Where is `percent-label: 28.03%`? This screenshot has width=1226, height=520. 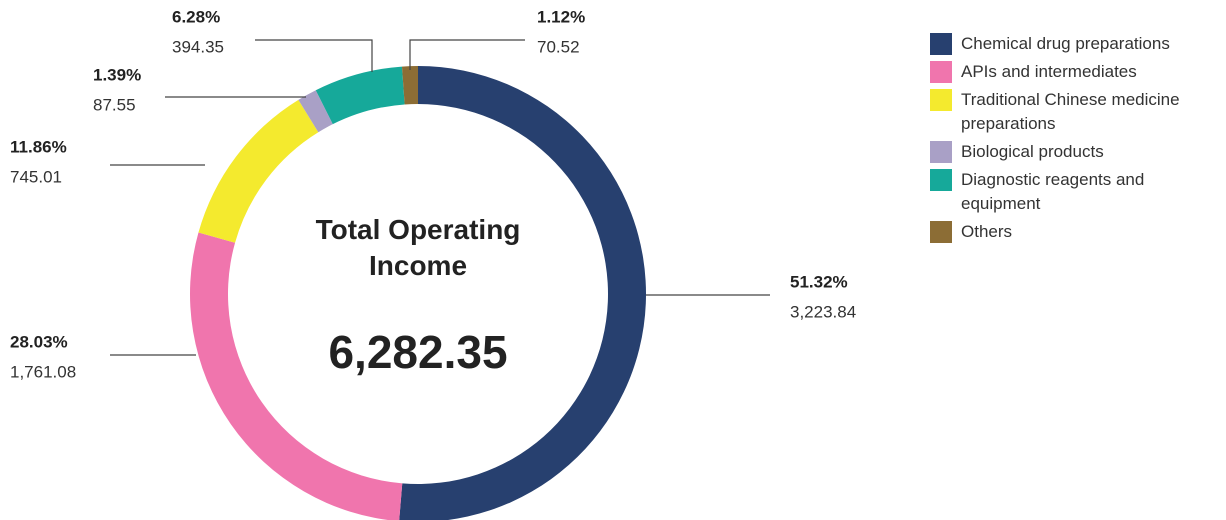 percent-label: 28.03% is located at coordinates (39, 341).